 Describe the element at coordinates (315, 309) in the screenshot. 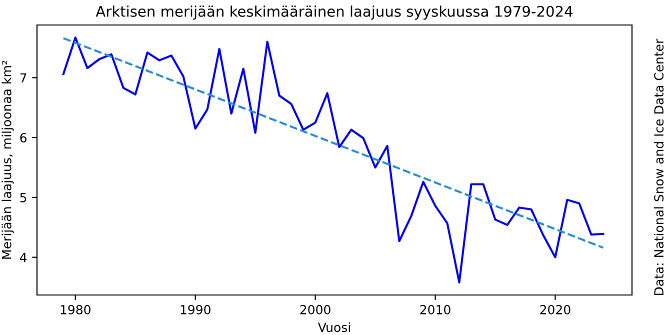

I see `x-tick-label: 2000` at that location.